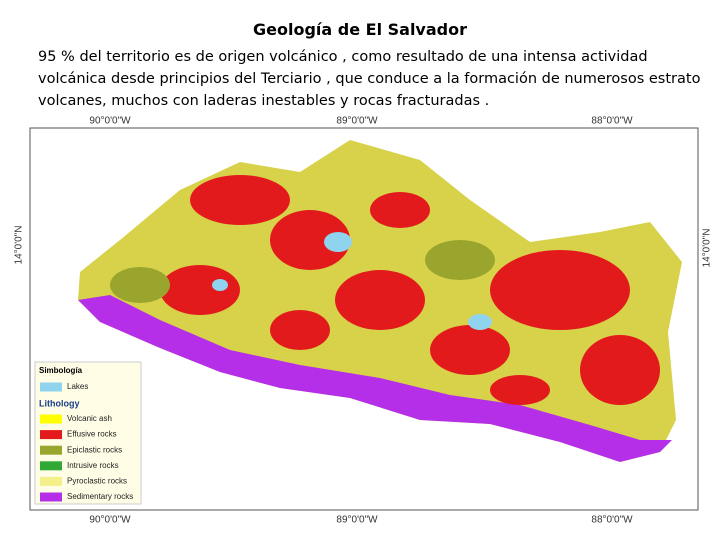  I want to click on legend-label: Intrusive rocks, so click(93, 465).